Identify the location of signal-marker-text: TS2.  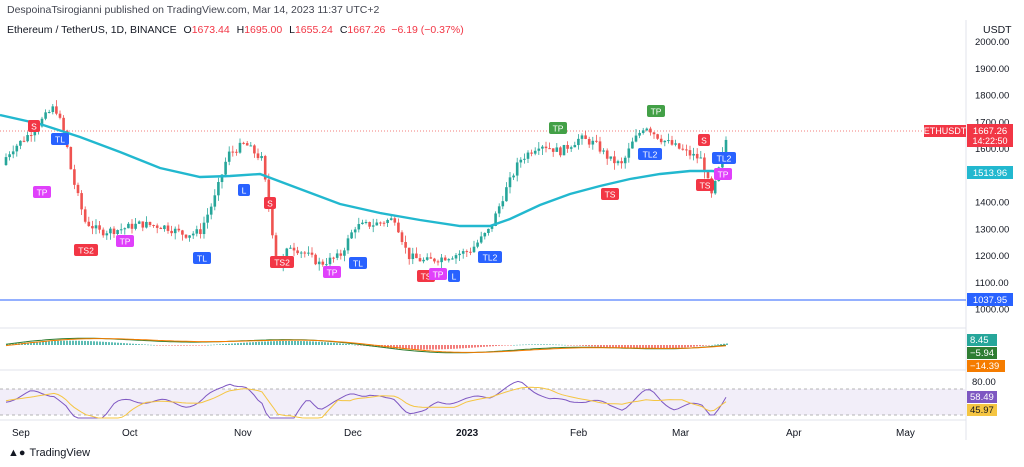
(282, 263).